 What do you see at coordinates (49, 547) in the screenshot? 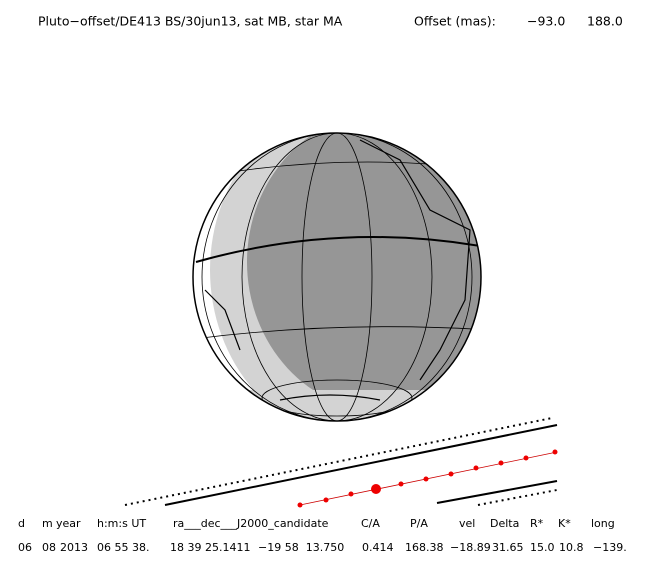
I see `cell: 08` at bounding box center [49, 547].